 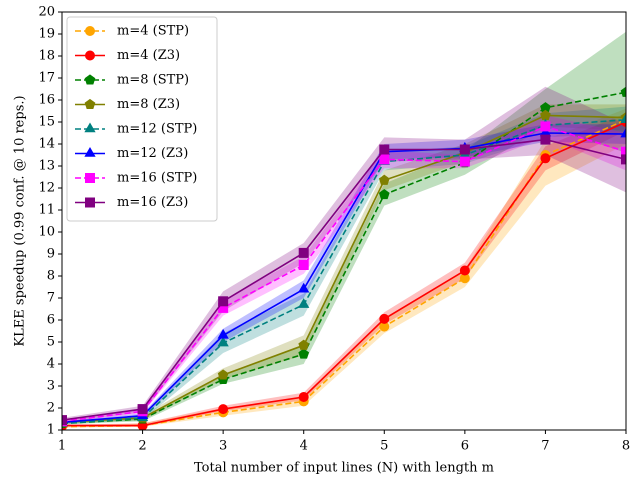 I want to click on legend-label: m=8 (STP), so click(x=153, y=80).